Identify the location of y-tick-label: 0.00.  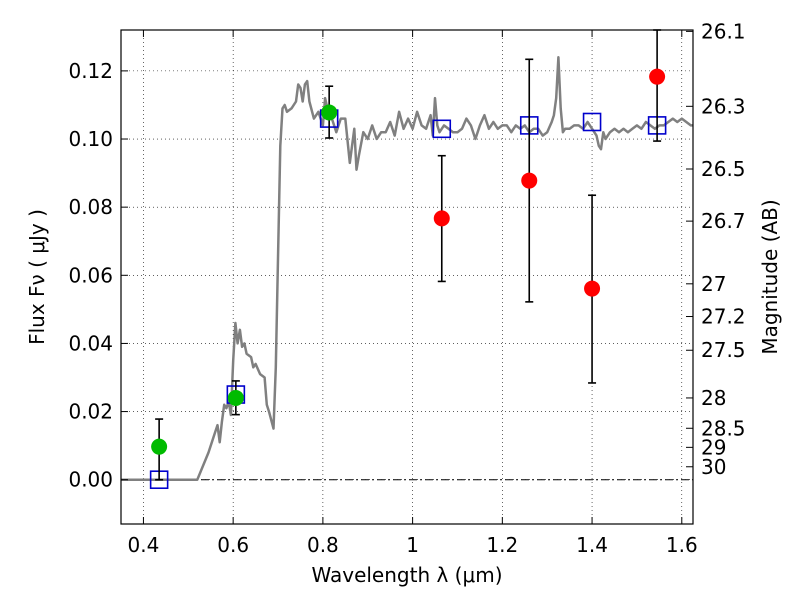
(90, 480).